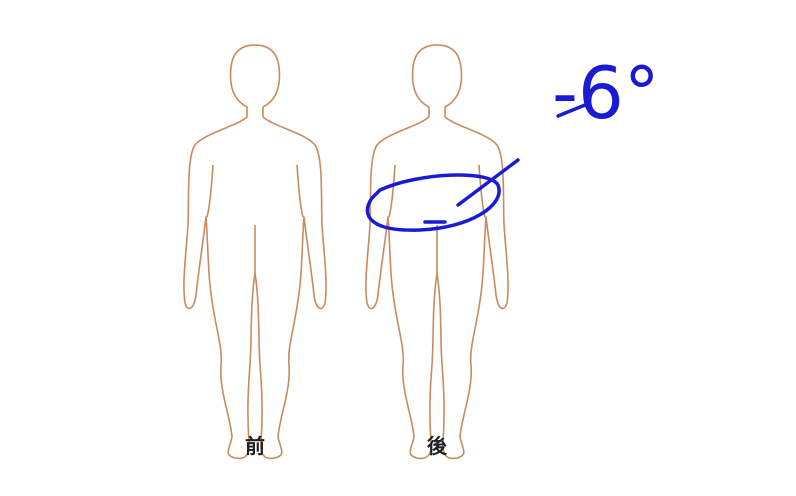  Describe the element at coordinates (437, 446) in the screenshot. I see `back-label: 後` at that location.